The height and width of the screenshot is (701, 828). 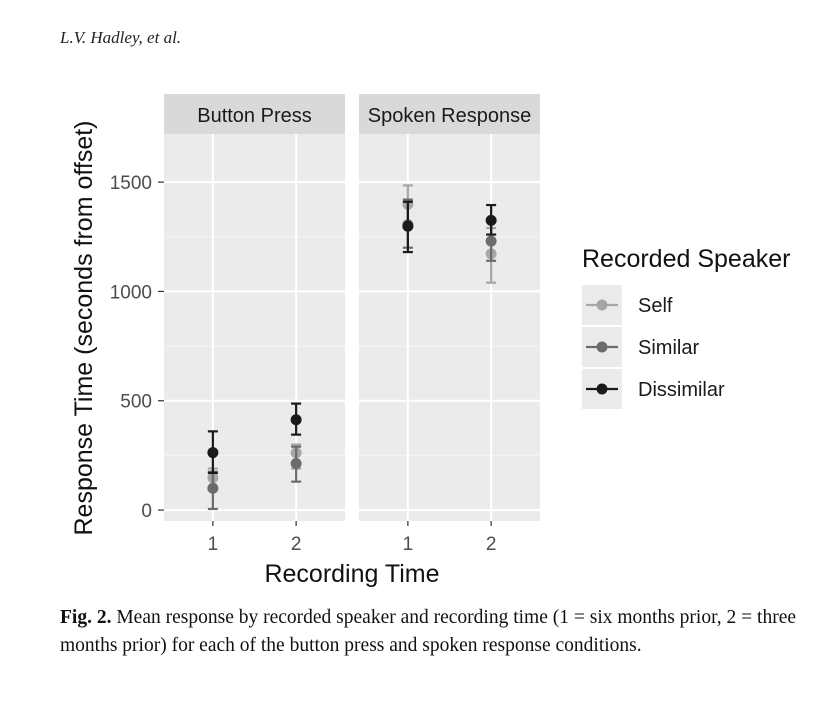 What do you see at coordinates (655, 306) in the screenshot?
I see `legend-label: Self` at bounding box center [655, 306].